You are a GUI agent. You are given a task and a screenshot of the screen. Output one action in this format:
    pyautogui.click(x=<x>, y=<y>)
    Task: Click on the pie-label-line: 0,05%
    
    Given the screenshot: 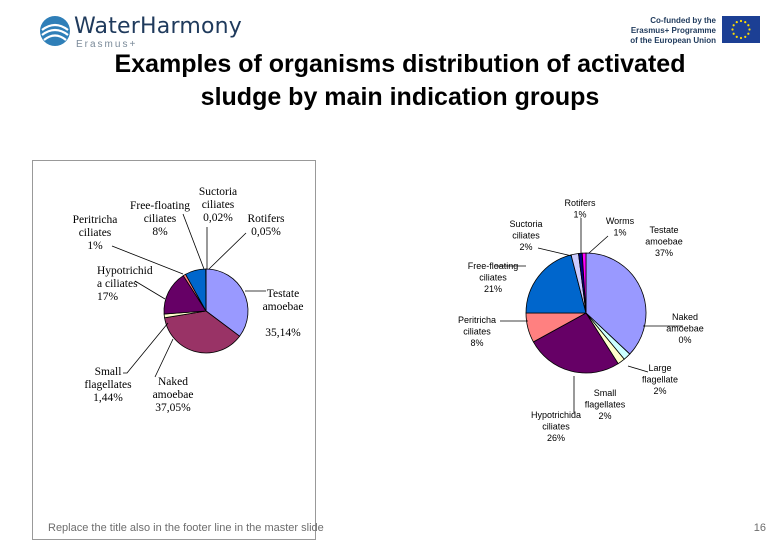 What is the action you would take?
    pyautogui.click(x=266, y=232)
    